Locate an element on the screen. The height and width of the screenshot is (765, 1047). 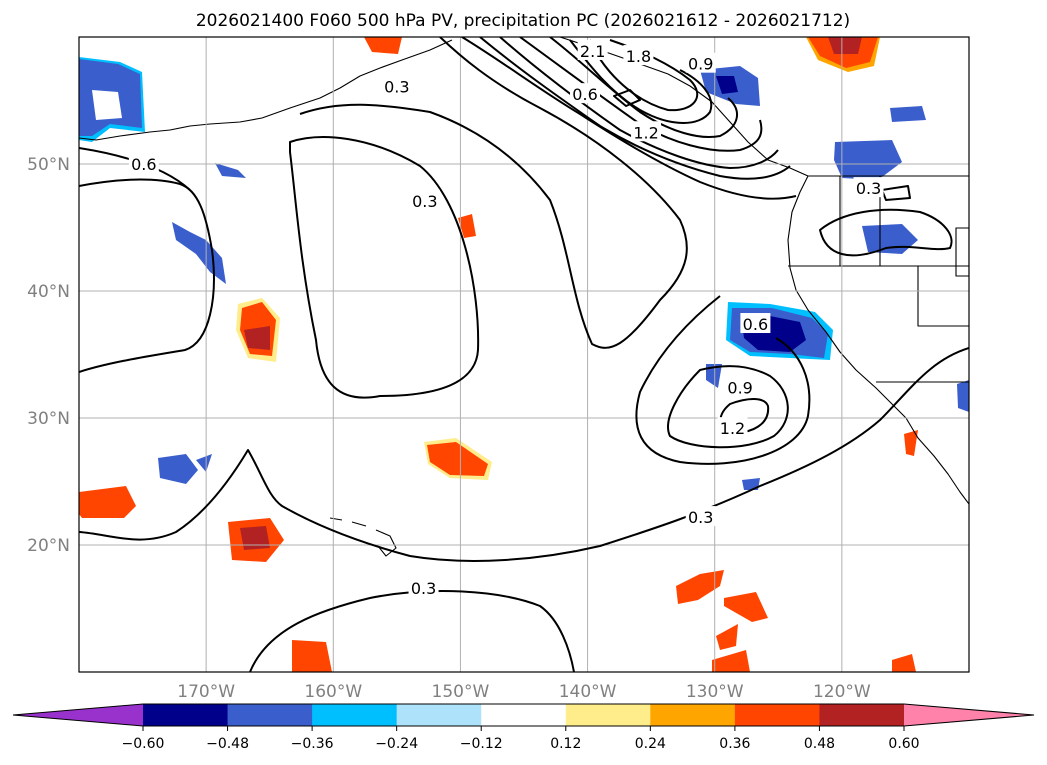
contour-label: 2.1 is located at coordinates (592, 51).